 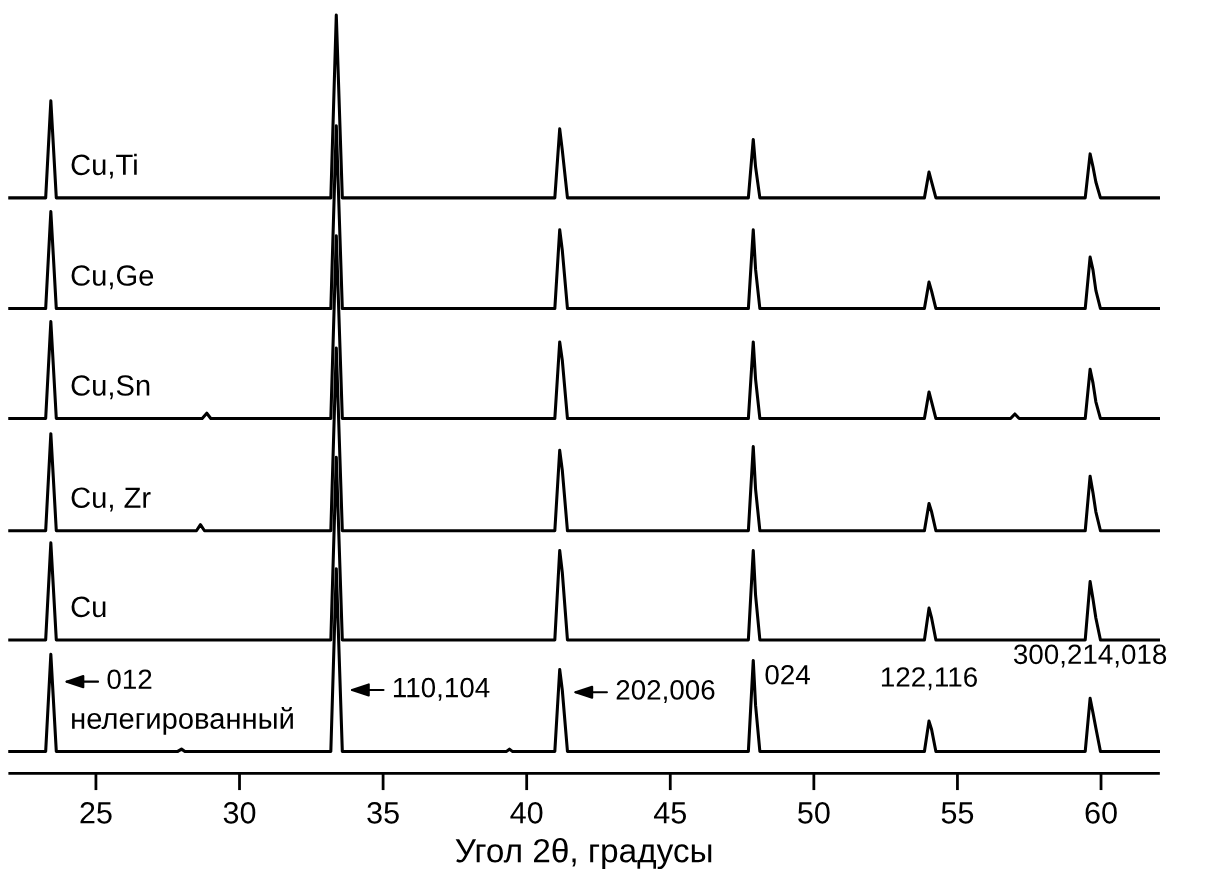 What do you see at coordinates (96, 812) in the screenshot?
I see `x-tick-label: 25` at bounding box center [96, 812].